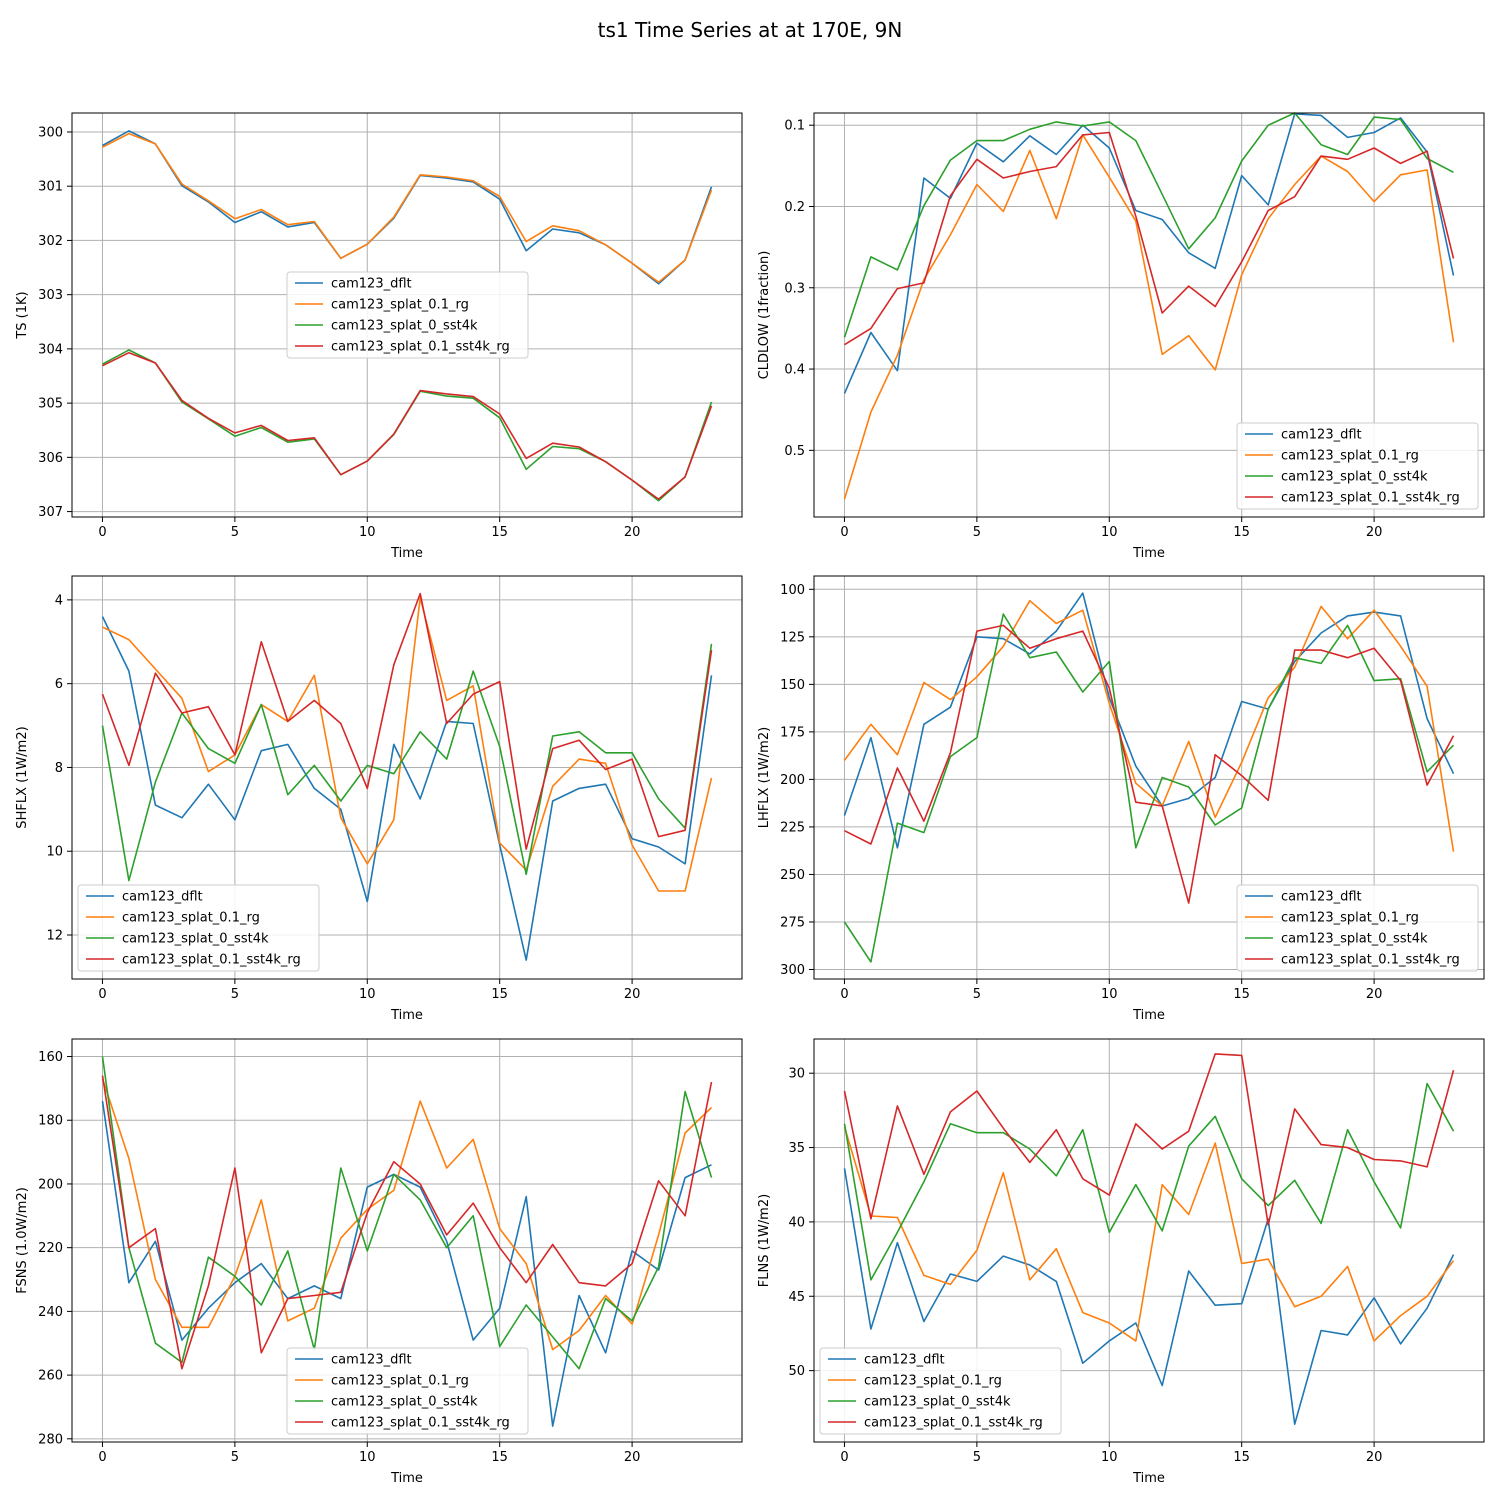  Describe the element at coordinates (54, 936) in the screenshot. I see `y-tick-label: 12` at that location.